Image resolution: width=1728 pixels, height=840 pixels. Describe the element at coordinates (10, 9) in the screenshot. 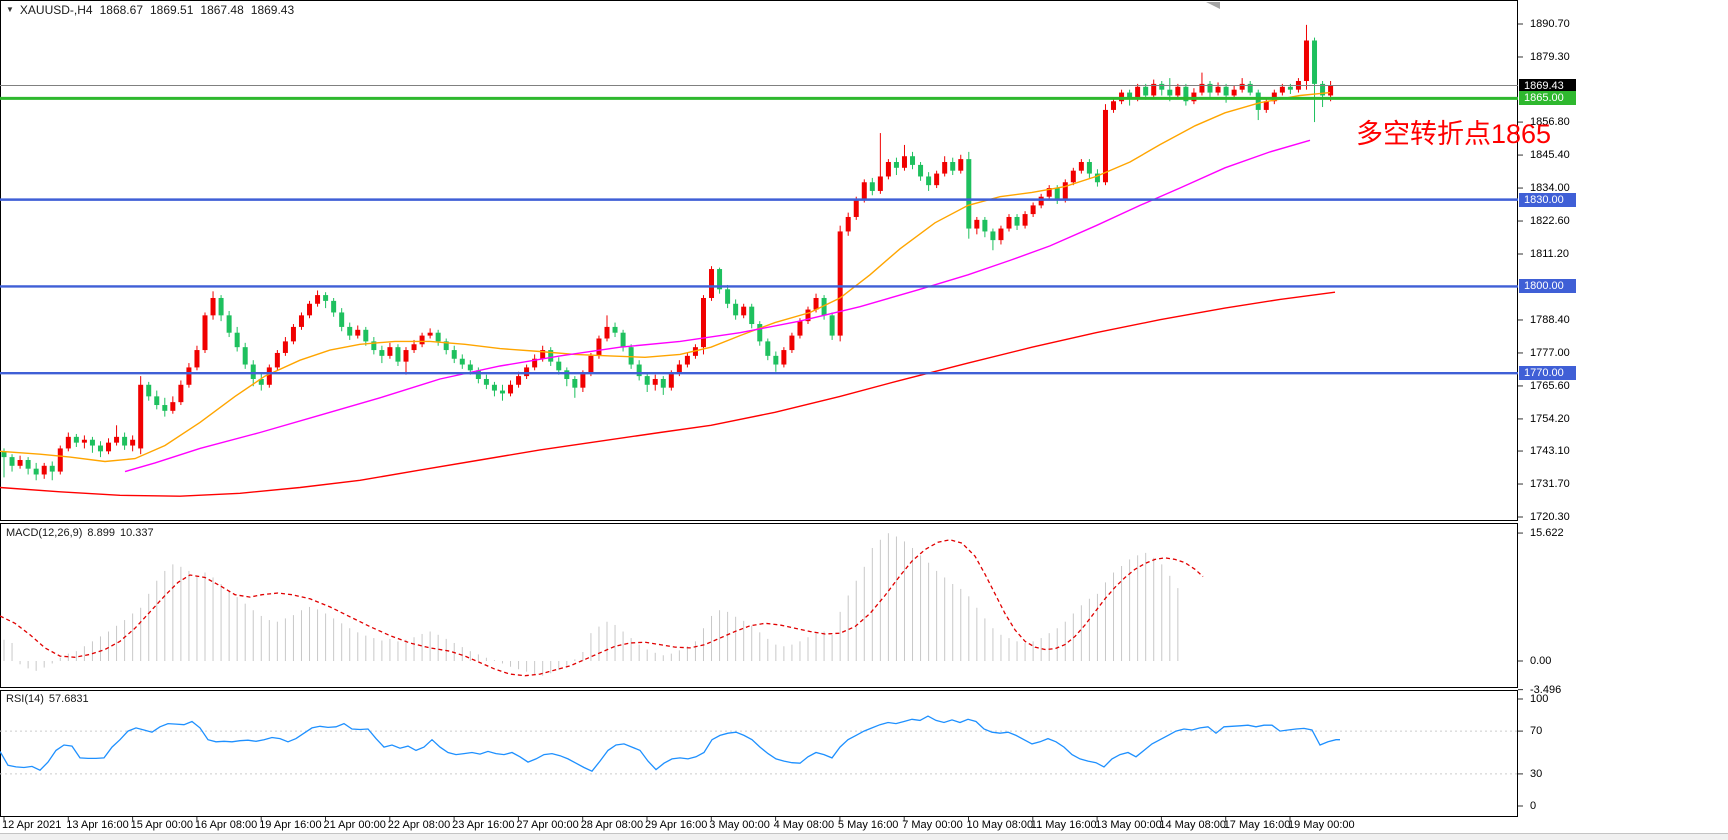

I see `expand-caret-icon: ▼` at that location.